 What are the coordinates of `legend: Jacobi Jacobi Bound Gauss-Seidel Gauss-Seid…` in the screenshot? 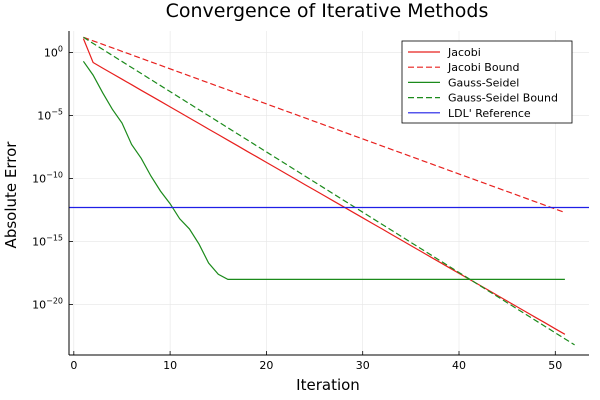 It's located at (487, 82).